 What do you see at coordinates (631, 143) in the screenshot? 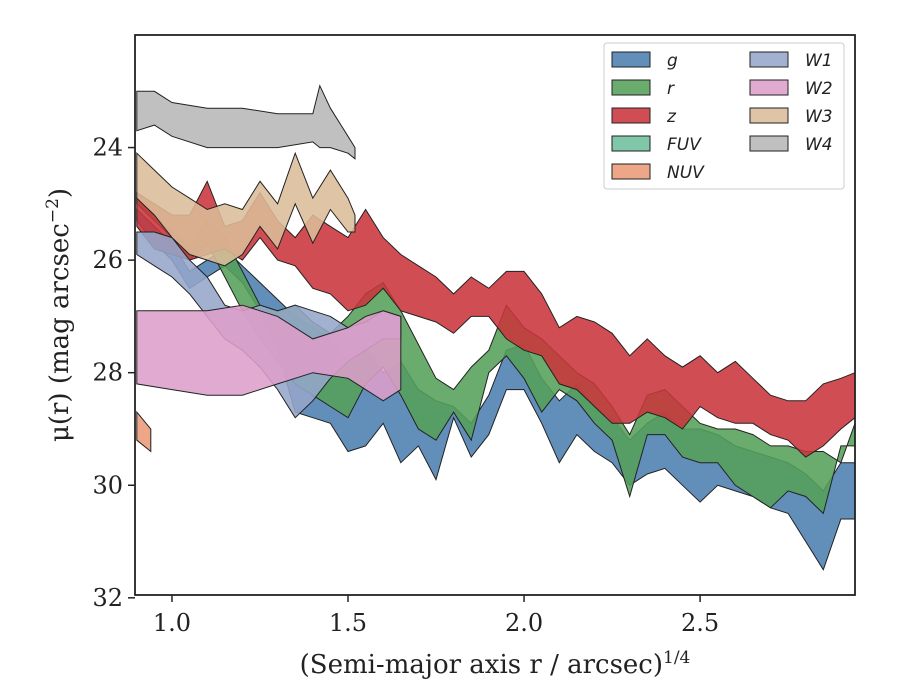
I see `legend-swatch-fuv` at bounding box center [631, 143].